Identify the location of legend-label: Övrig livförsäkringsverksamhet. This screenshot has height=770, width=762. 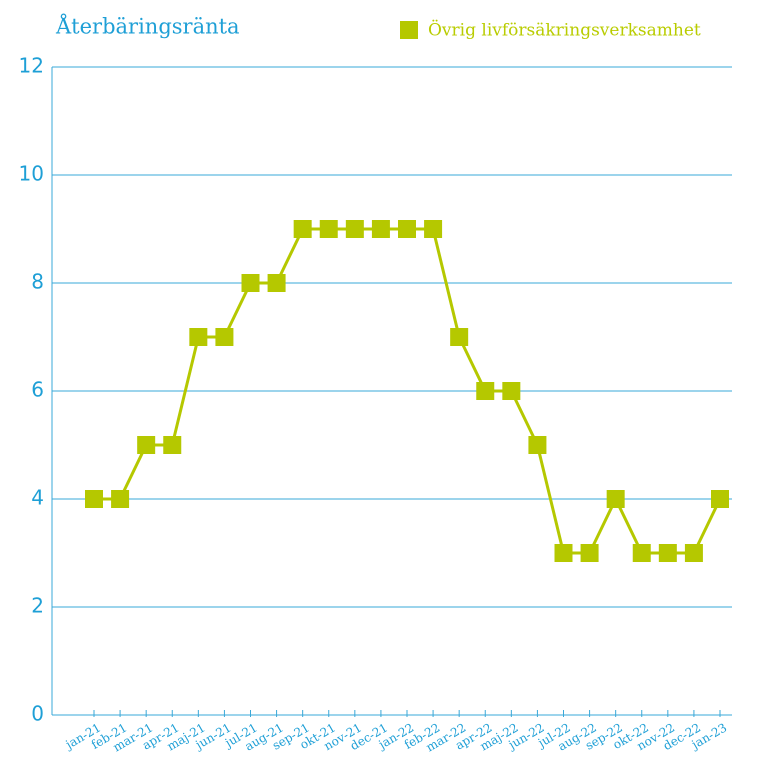
(564, 30).